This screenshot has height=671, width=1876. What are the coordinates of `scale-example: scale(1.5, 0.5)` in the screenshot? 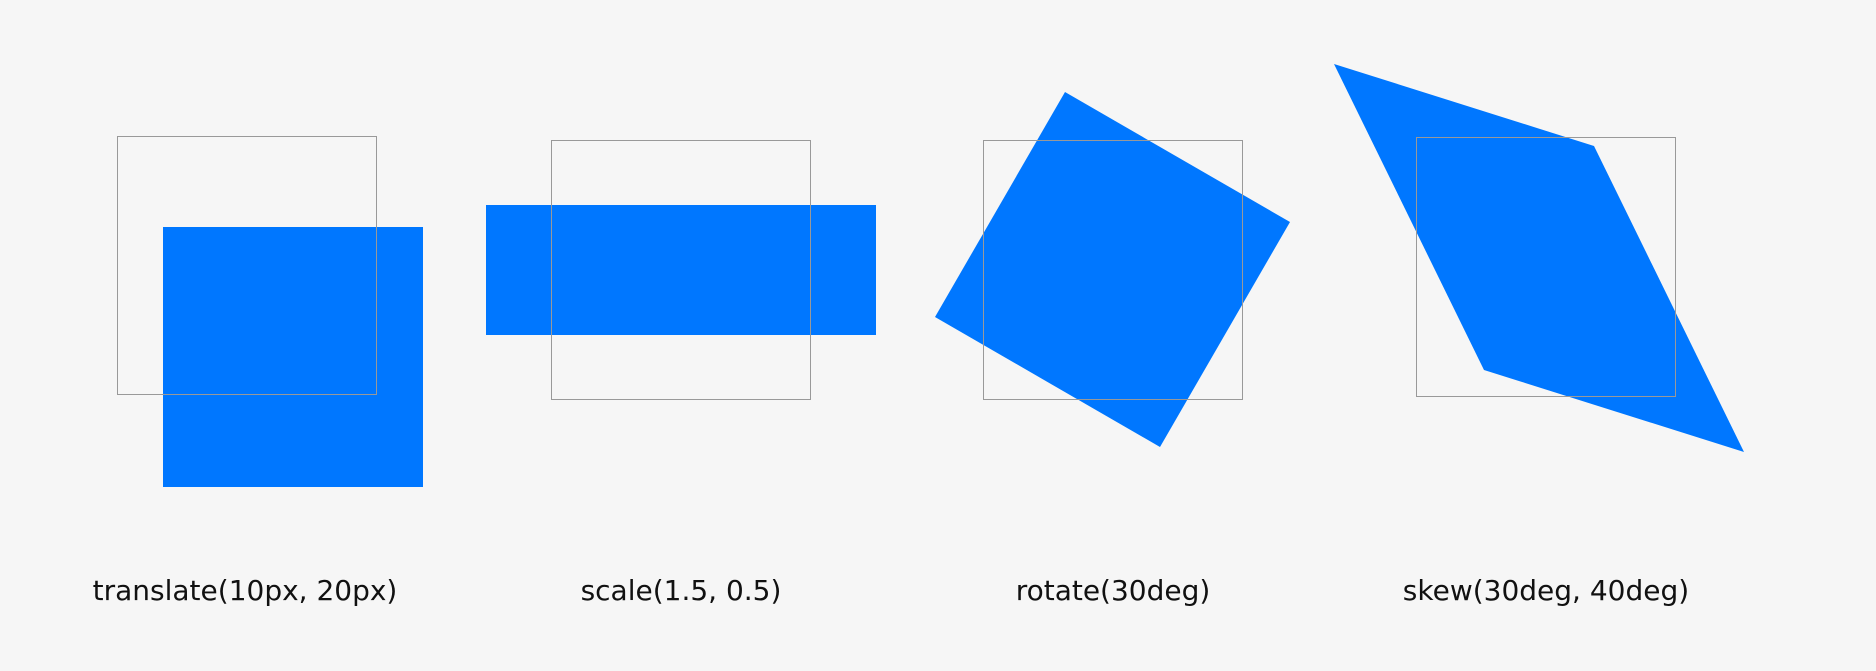 It's located at (681, 373).